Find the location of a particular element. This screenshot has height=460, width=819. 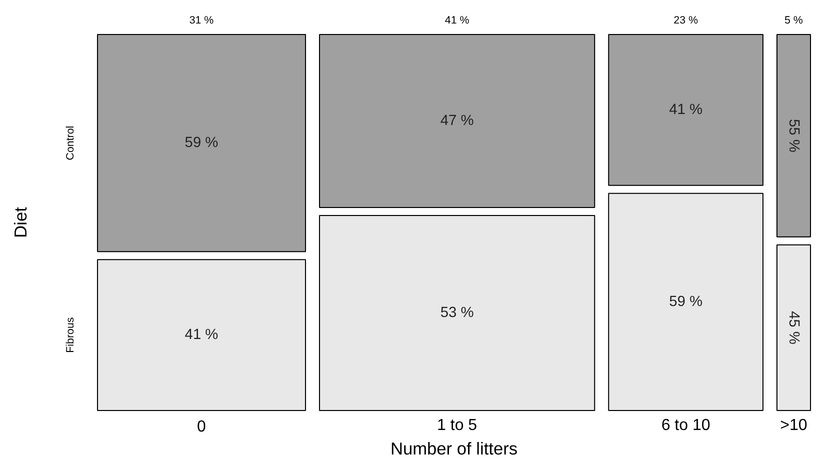

data-label: 23 % is located at coordinates (686, 20).